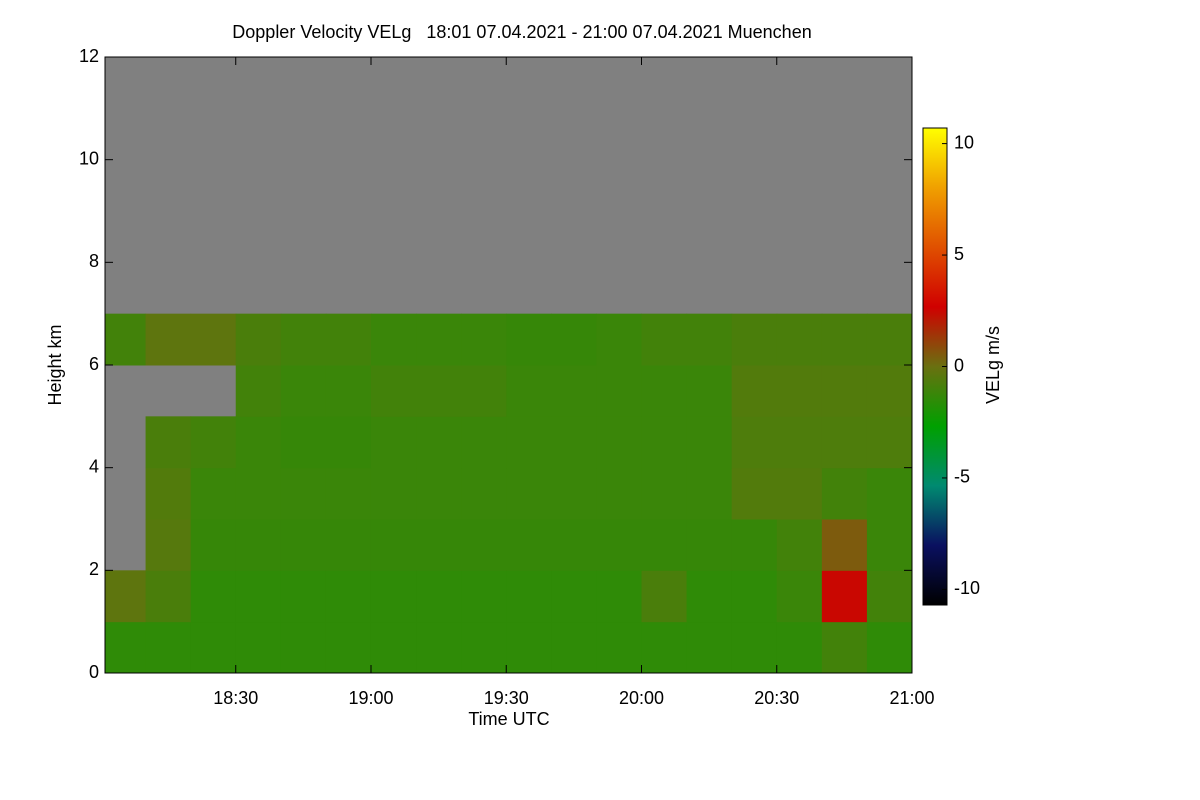 The image size is (1200, 800). Describe the element at coordinates (911, 698) in the screenshot. I see `x-tick-label: 21:00` at that location.